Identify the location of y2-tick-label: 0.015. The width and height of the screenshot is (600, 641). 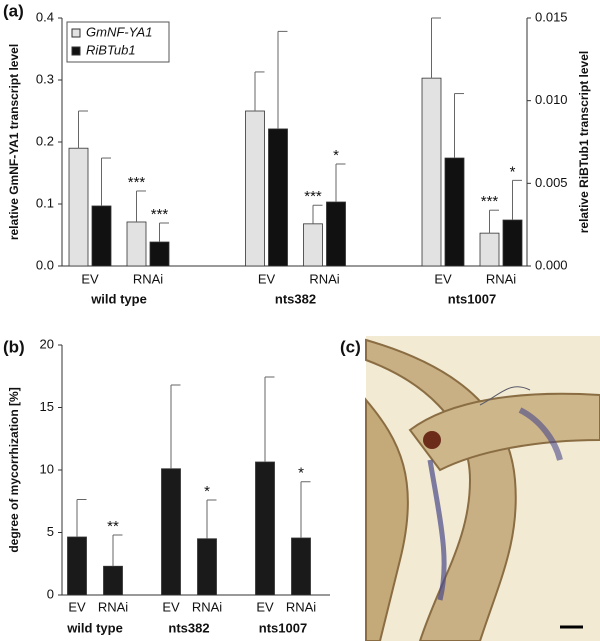
(551, 16).